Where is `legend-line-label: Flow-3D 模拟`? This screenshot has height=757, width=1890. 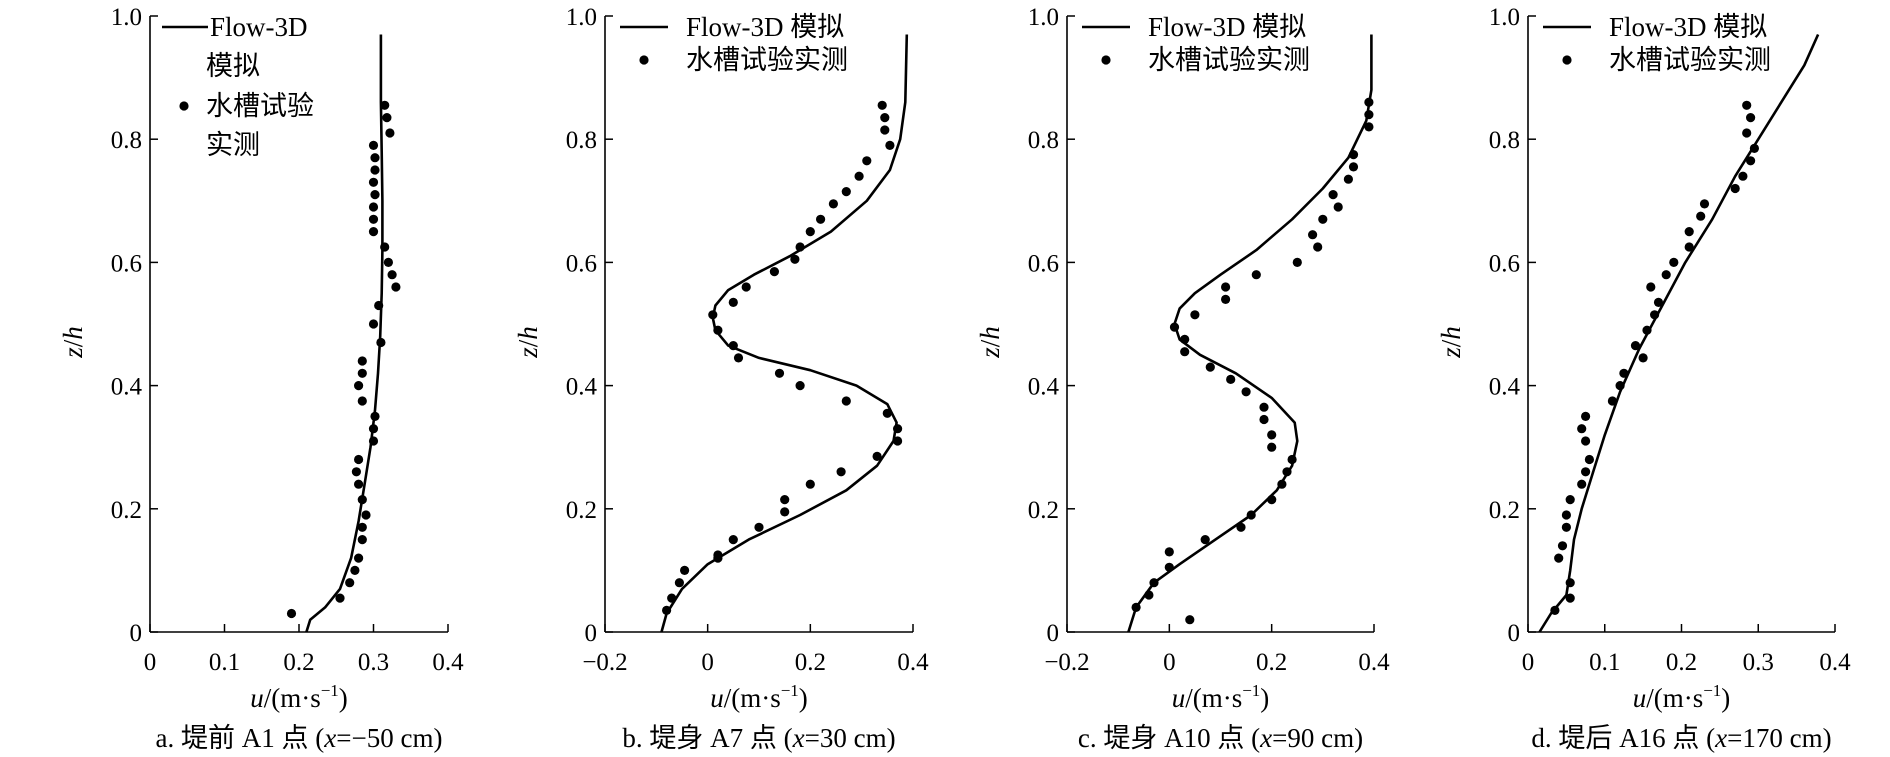
legend-line-label: Flow-3D 模拟 is located at coordinates (1688, 27).